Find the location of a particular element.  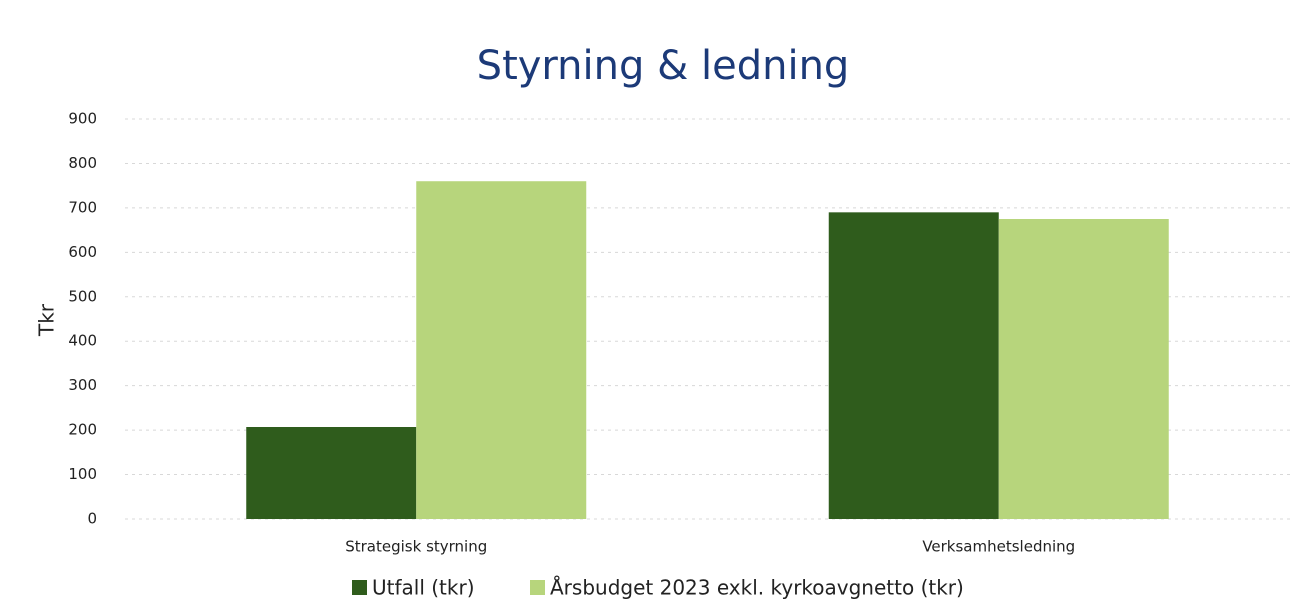

y-tick-label: 300 is located at coordinates (82, 385).